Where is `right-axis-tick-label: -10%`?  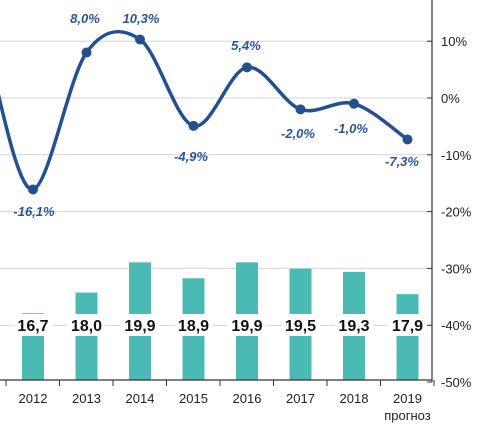
right-axis-tick-label: -10% is located at coordinates (456, 155).